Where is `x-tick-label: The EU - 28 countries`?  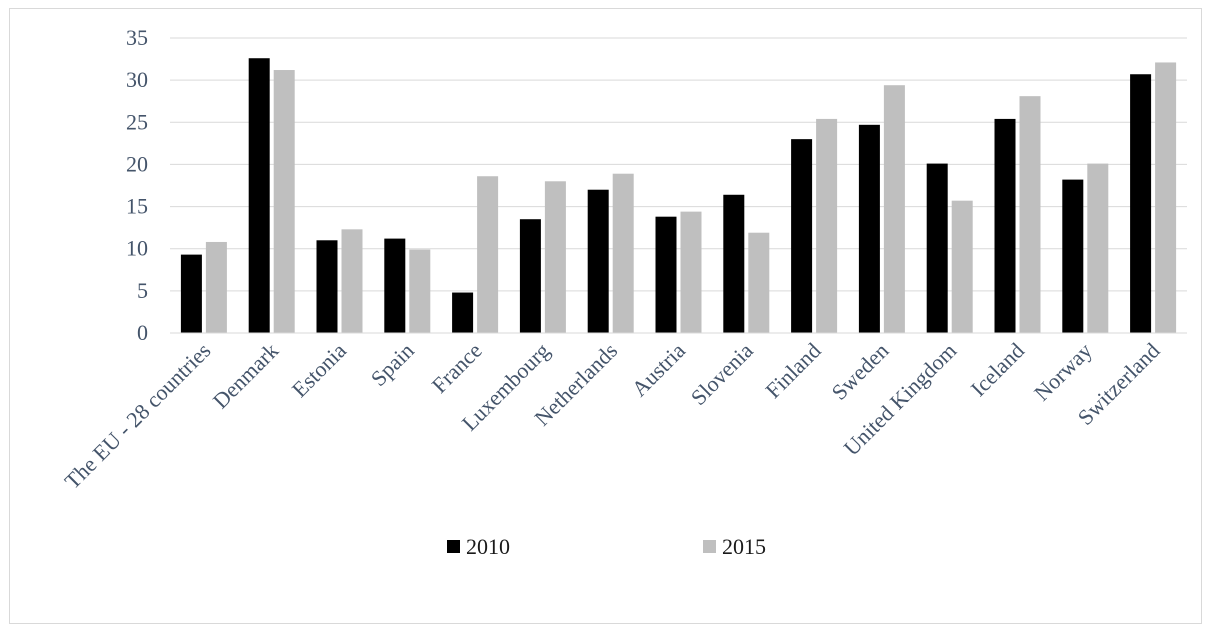 x-tick-label: The EU - 28 countries is located at coordinates (138, 416).